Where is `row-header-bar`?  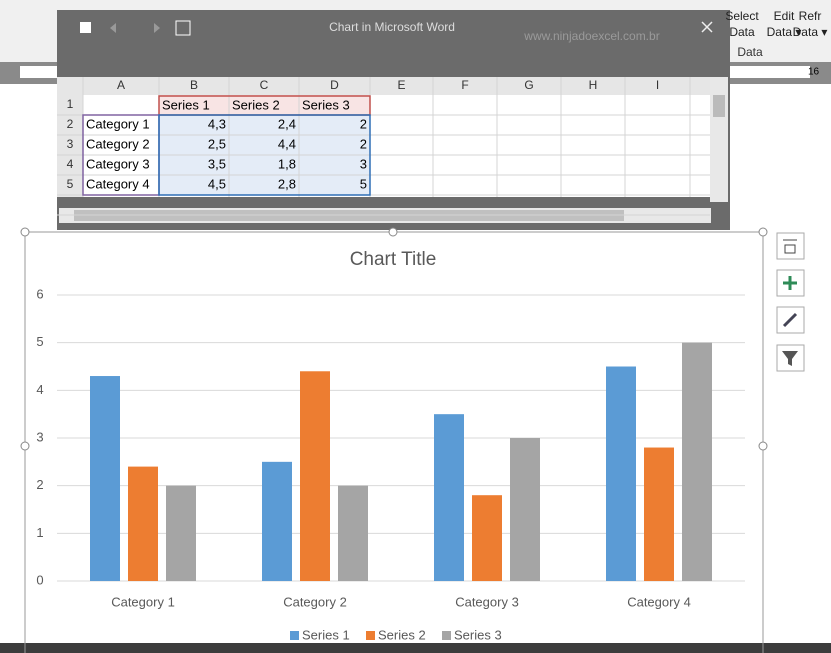 row-header-bar is located at coordinates (70, 146).